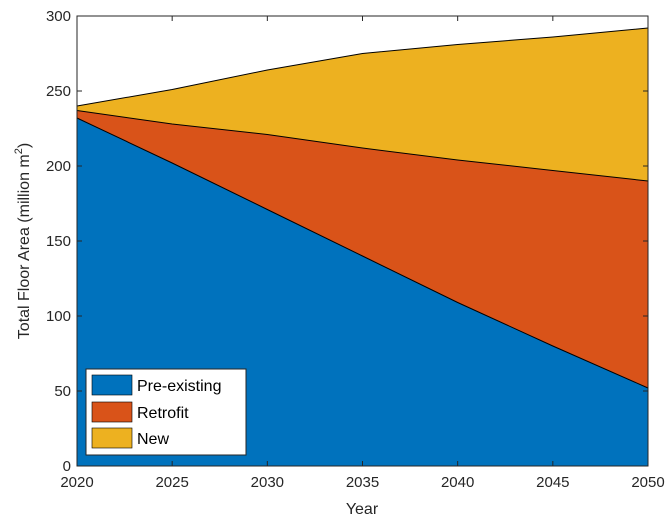 The image size is (669, 519). I want to click on legend-swatch-retrofit, so click(112, 412).